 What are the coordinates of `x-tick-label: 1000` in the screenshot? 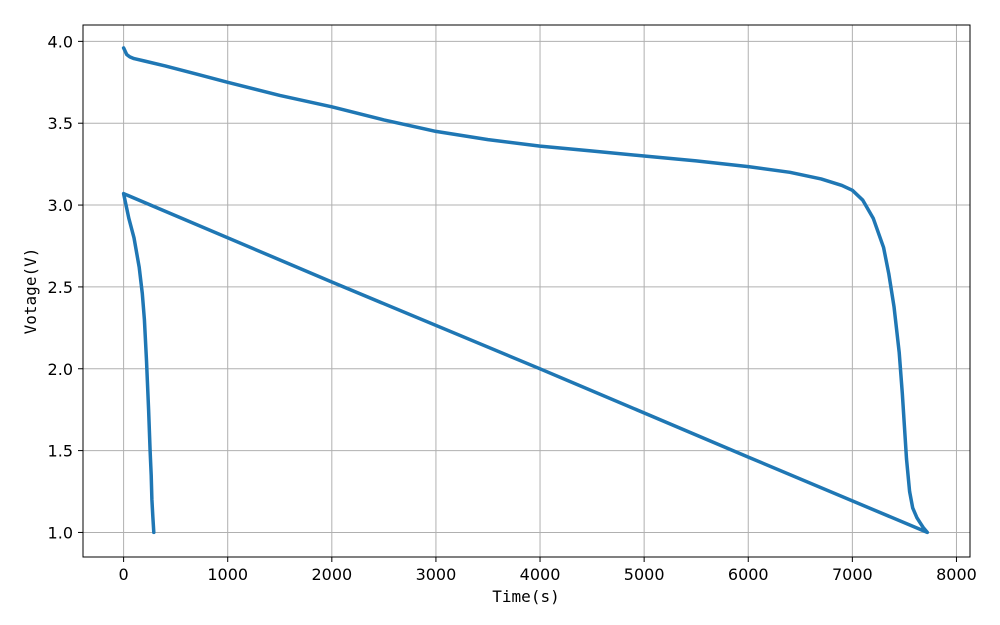 It's located at (227, 574).